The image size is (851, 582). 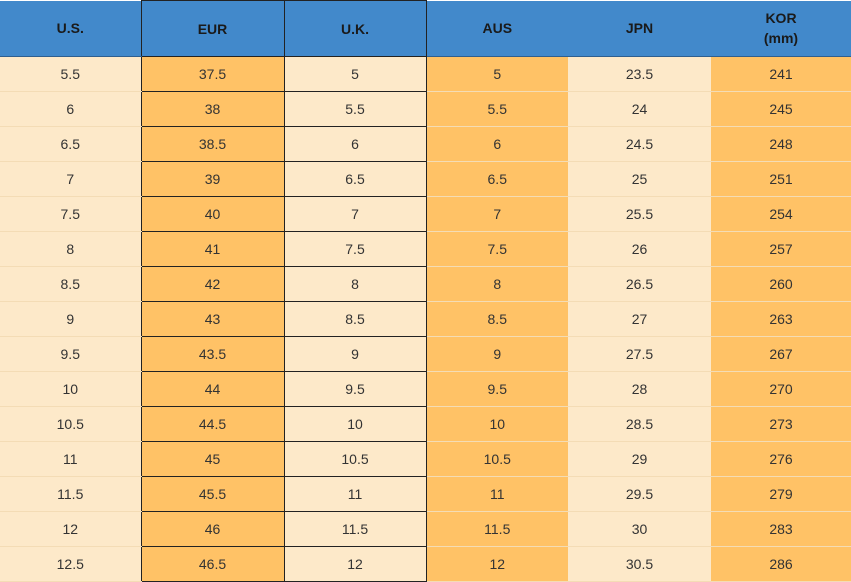 What do you see at coordinates (781, 354) in the screenshot?
I see `table-cell: 267` at bounding box center [781, 354].